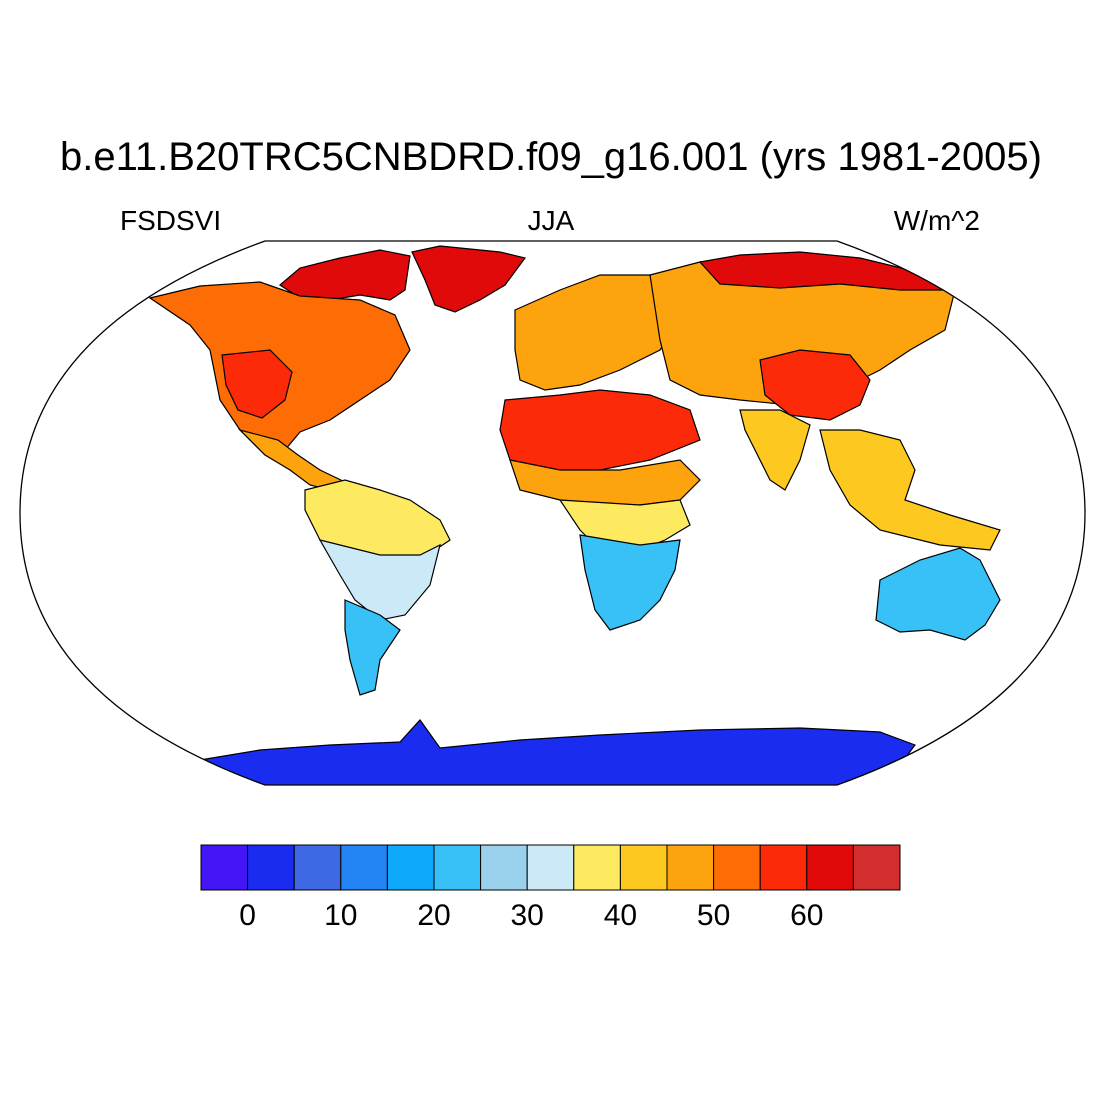 Image resolution: width=1102 pixels, height=1102 pixels. What do you see at coordinates (379, 580) in the screenshot?
I see `region-southern-brazil` at bounding box center [379, 580].